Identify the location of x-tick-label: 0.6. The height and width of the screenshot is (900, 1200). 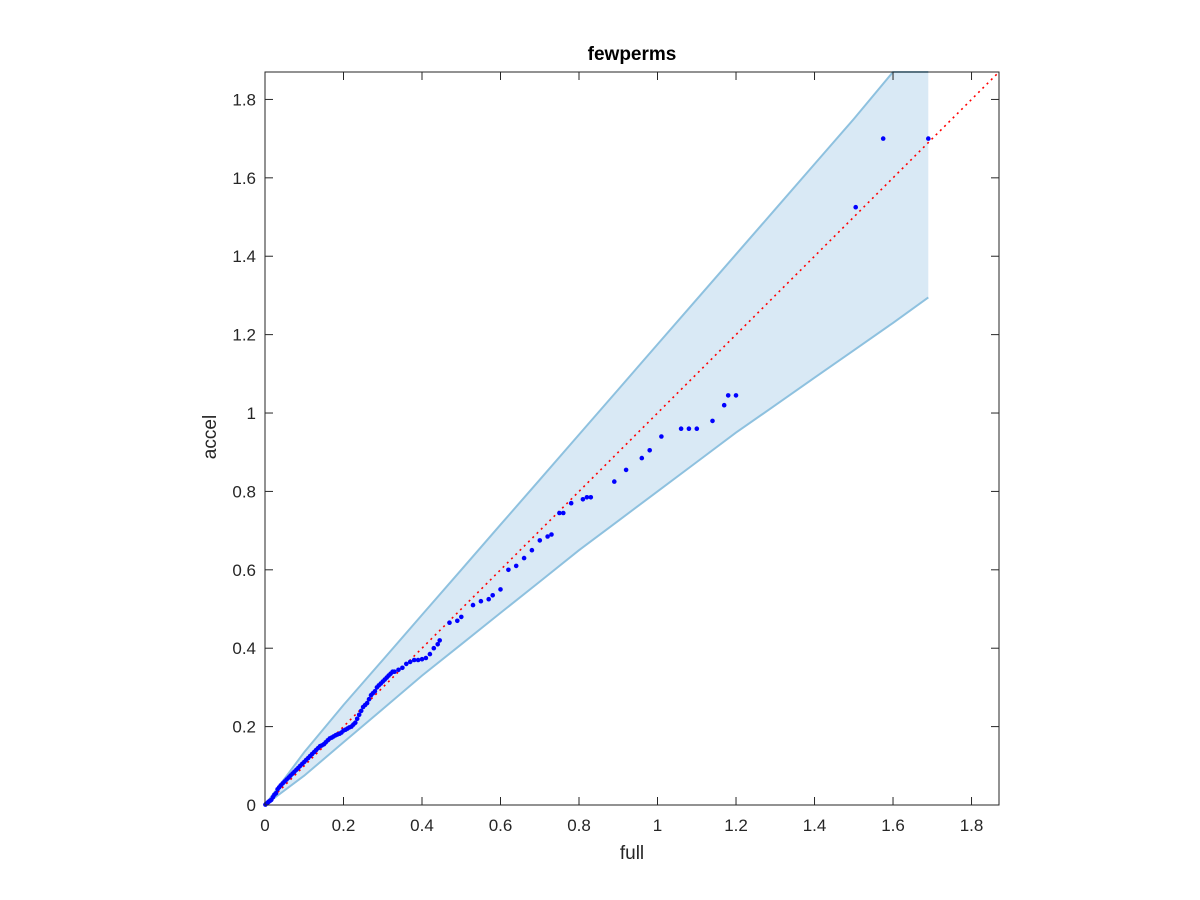
(501, 825).